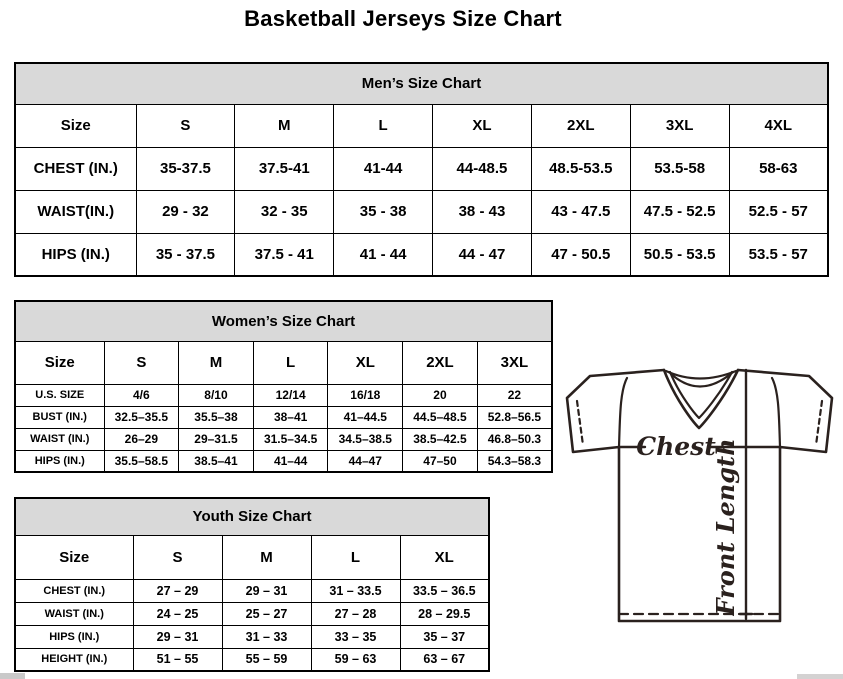 This screenshot has height=679, width=843. What do you see at coordinates (383, 254) in the screenshot?
I see `table-cell: 41 - 44` at bounding box center [383, 254].